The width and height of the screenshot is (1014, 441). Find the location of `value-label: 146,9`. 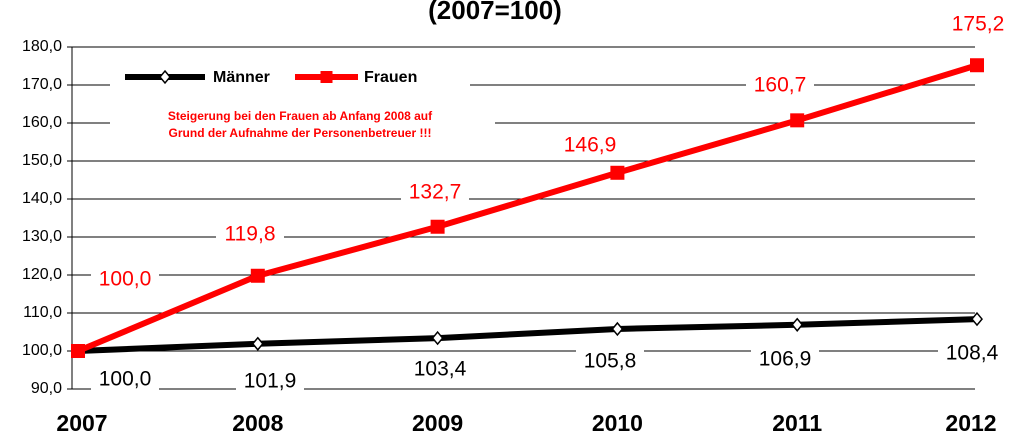

value-label: 146,9 is located at coordinates (590, 145).